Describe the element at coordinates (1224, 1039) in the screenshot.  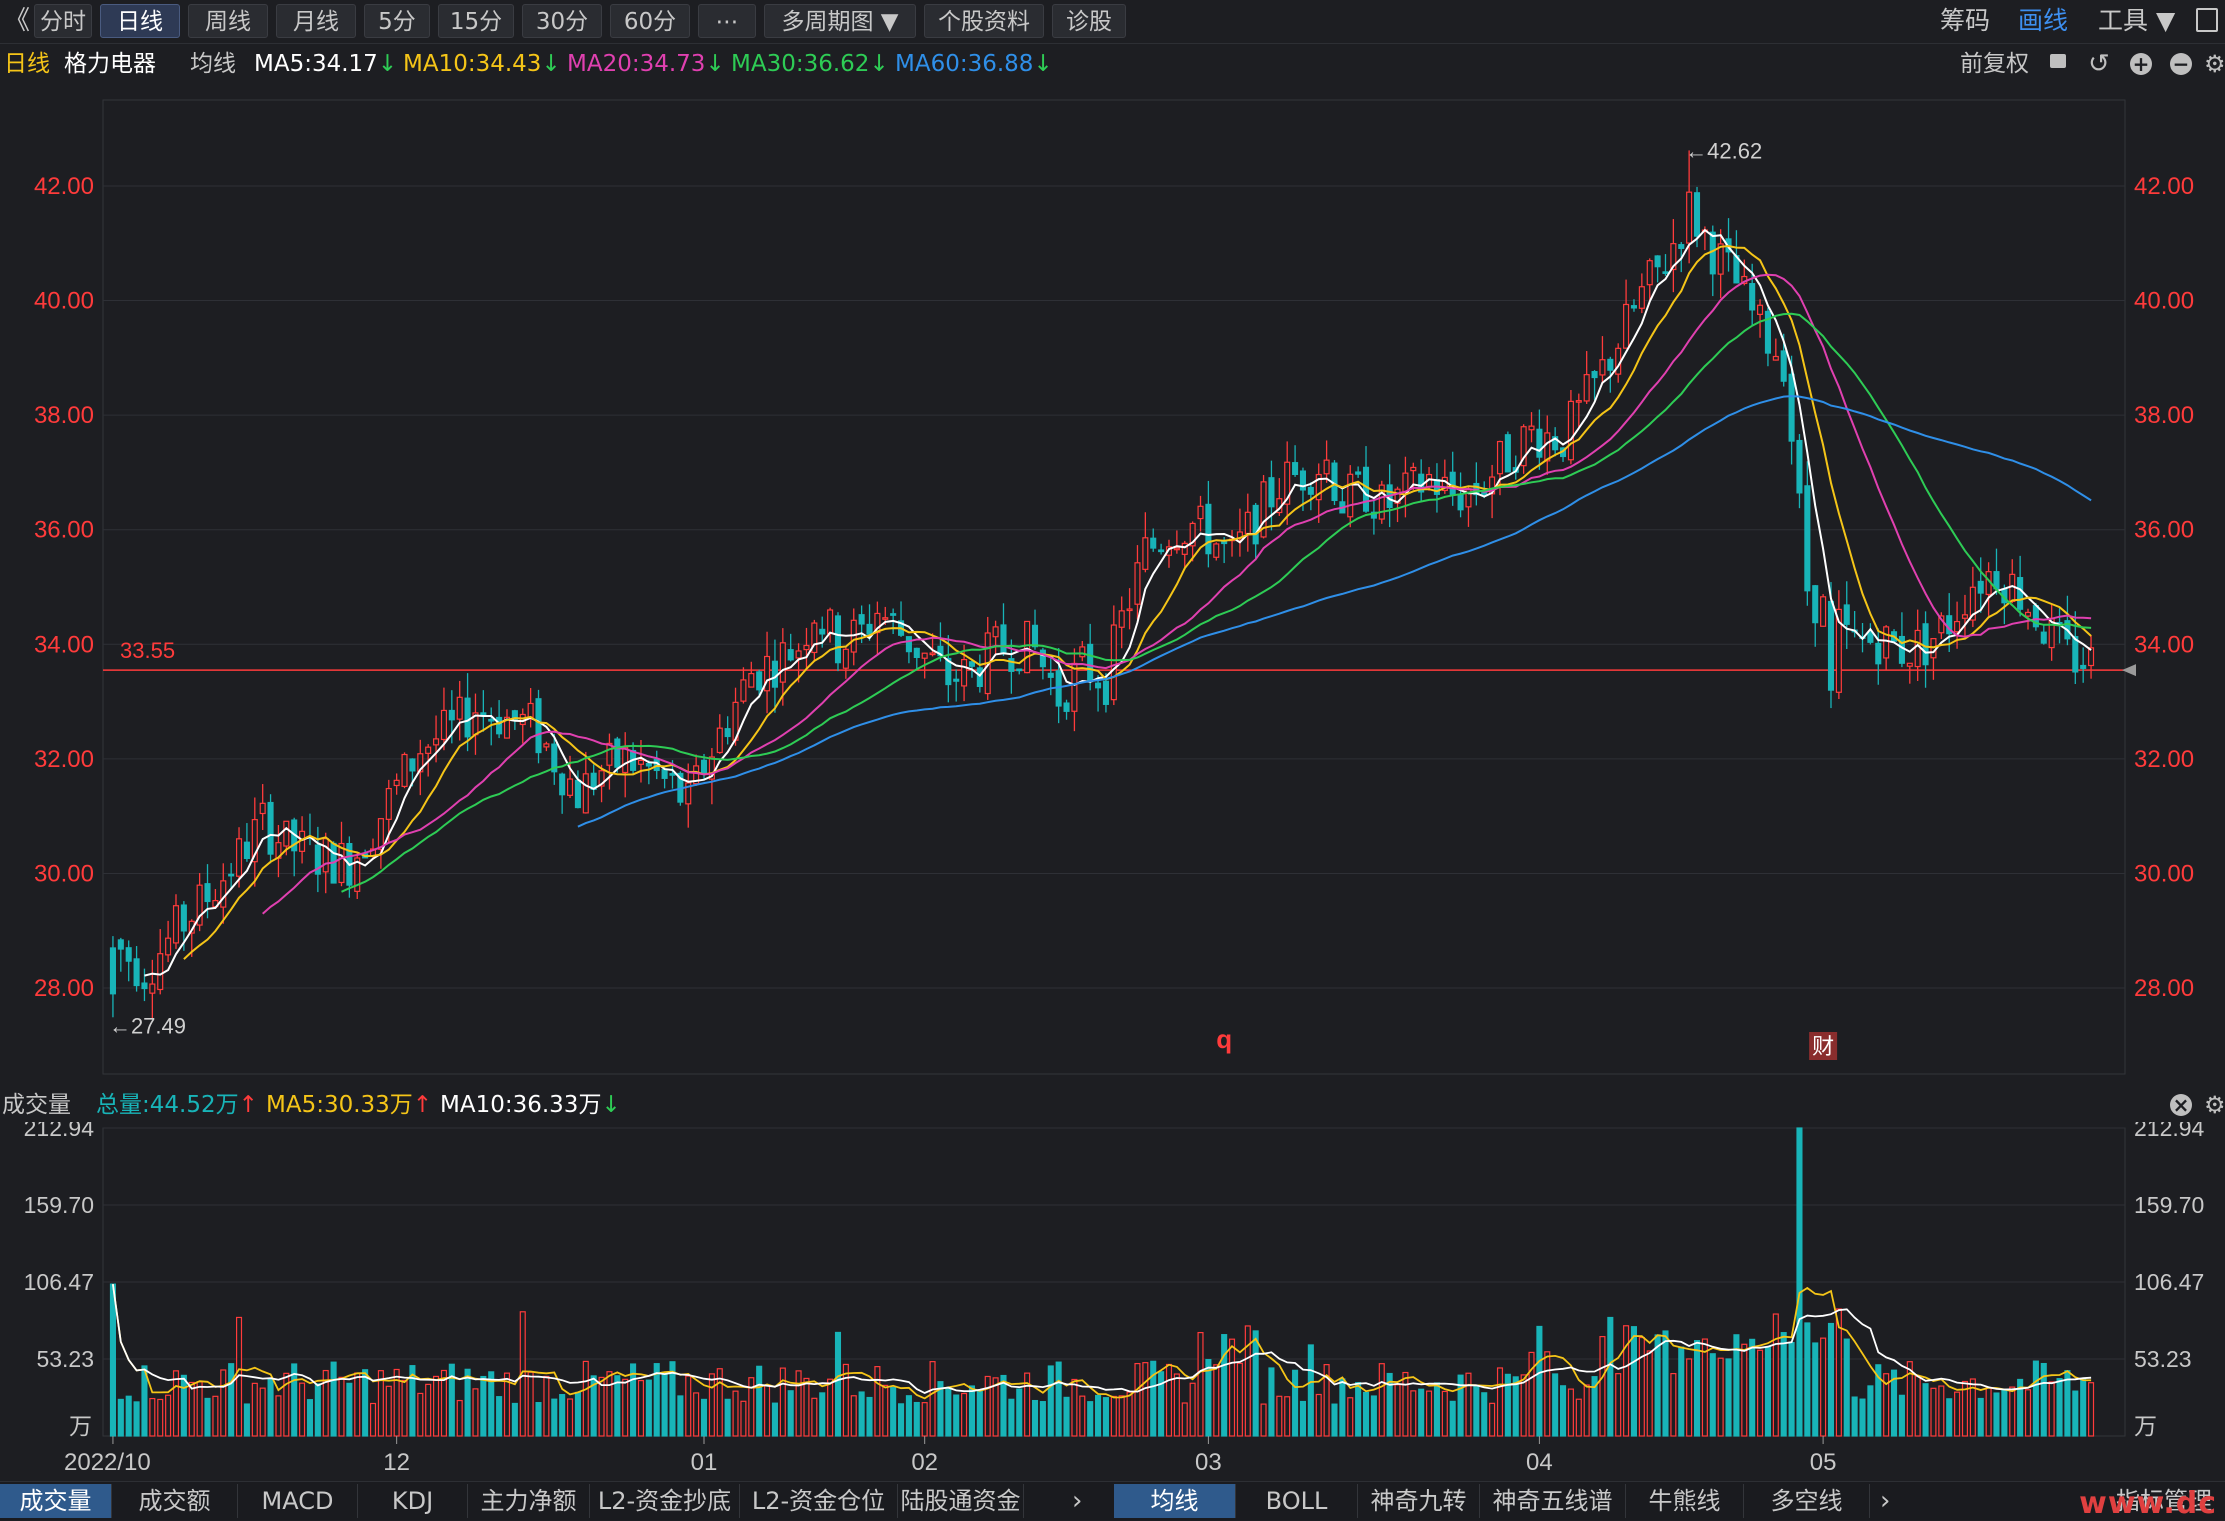
I see `event-marker: q` at that location.